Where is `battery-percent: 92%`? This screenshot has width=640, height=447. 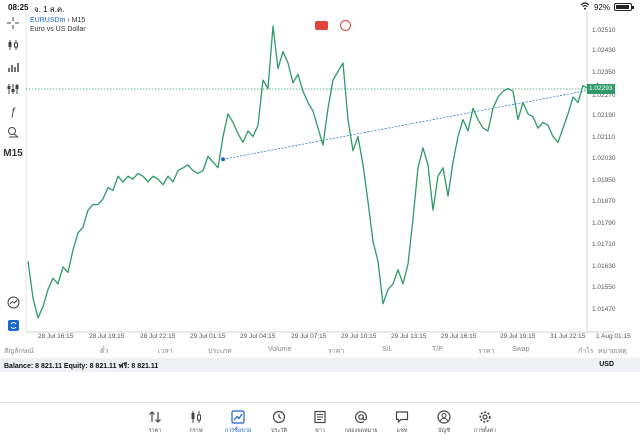
battery-percent: 92% is located at coordinates (601, 7).